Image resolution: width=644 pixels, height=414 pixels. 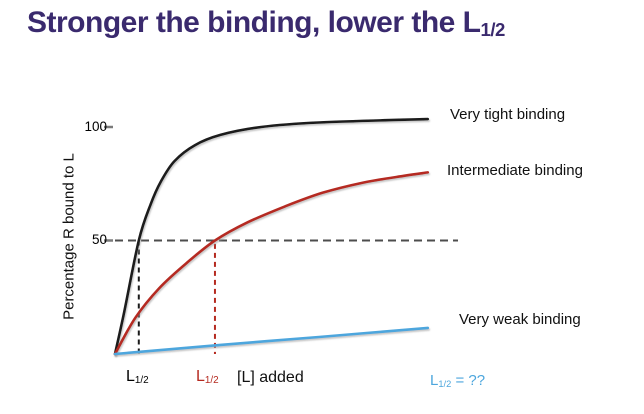 What do you see at coordinates (515, 170) in the screenshot?
I see `curve-label-intermediate-binding: Intermediate binding` at bounding box center [515, 170].